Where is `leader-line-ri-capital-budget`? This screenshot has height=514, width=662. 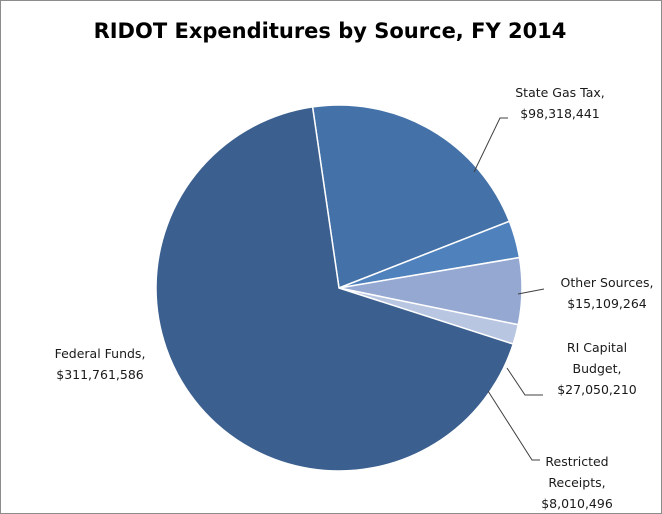
leader-line-ri-capital-budget is located at coordinates (524, 381).